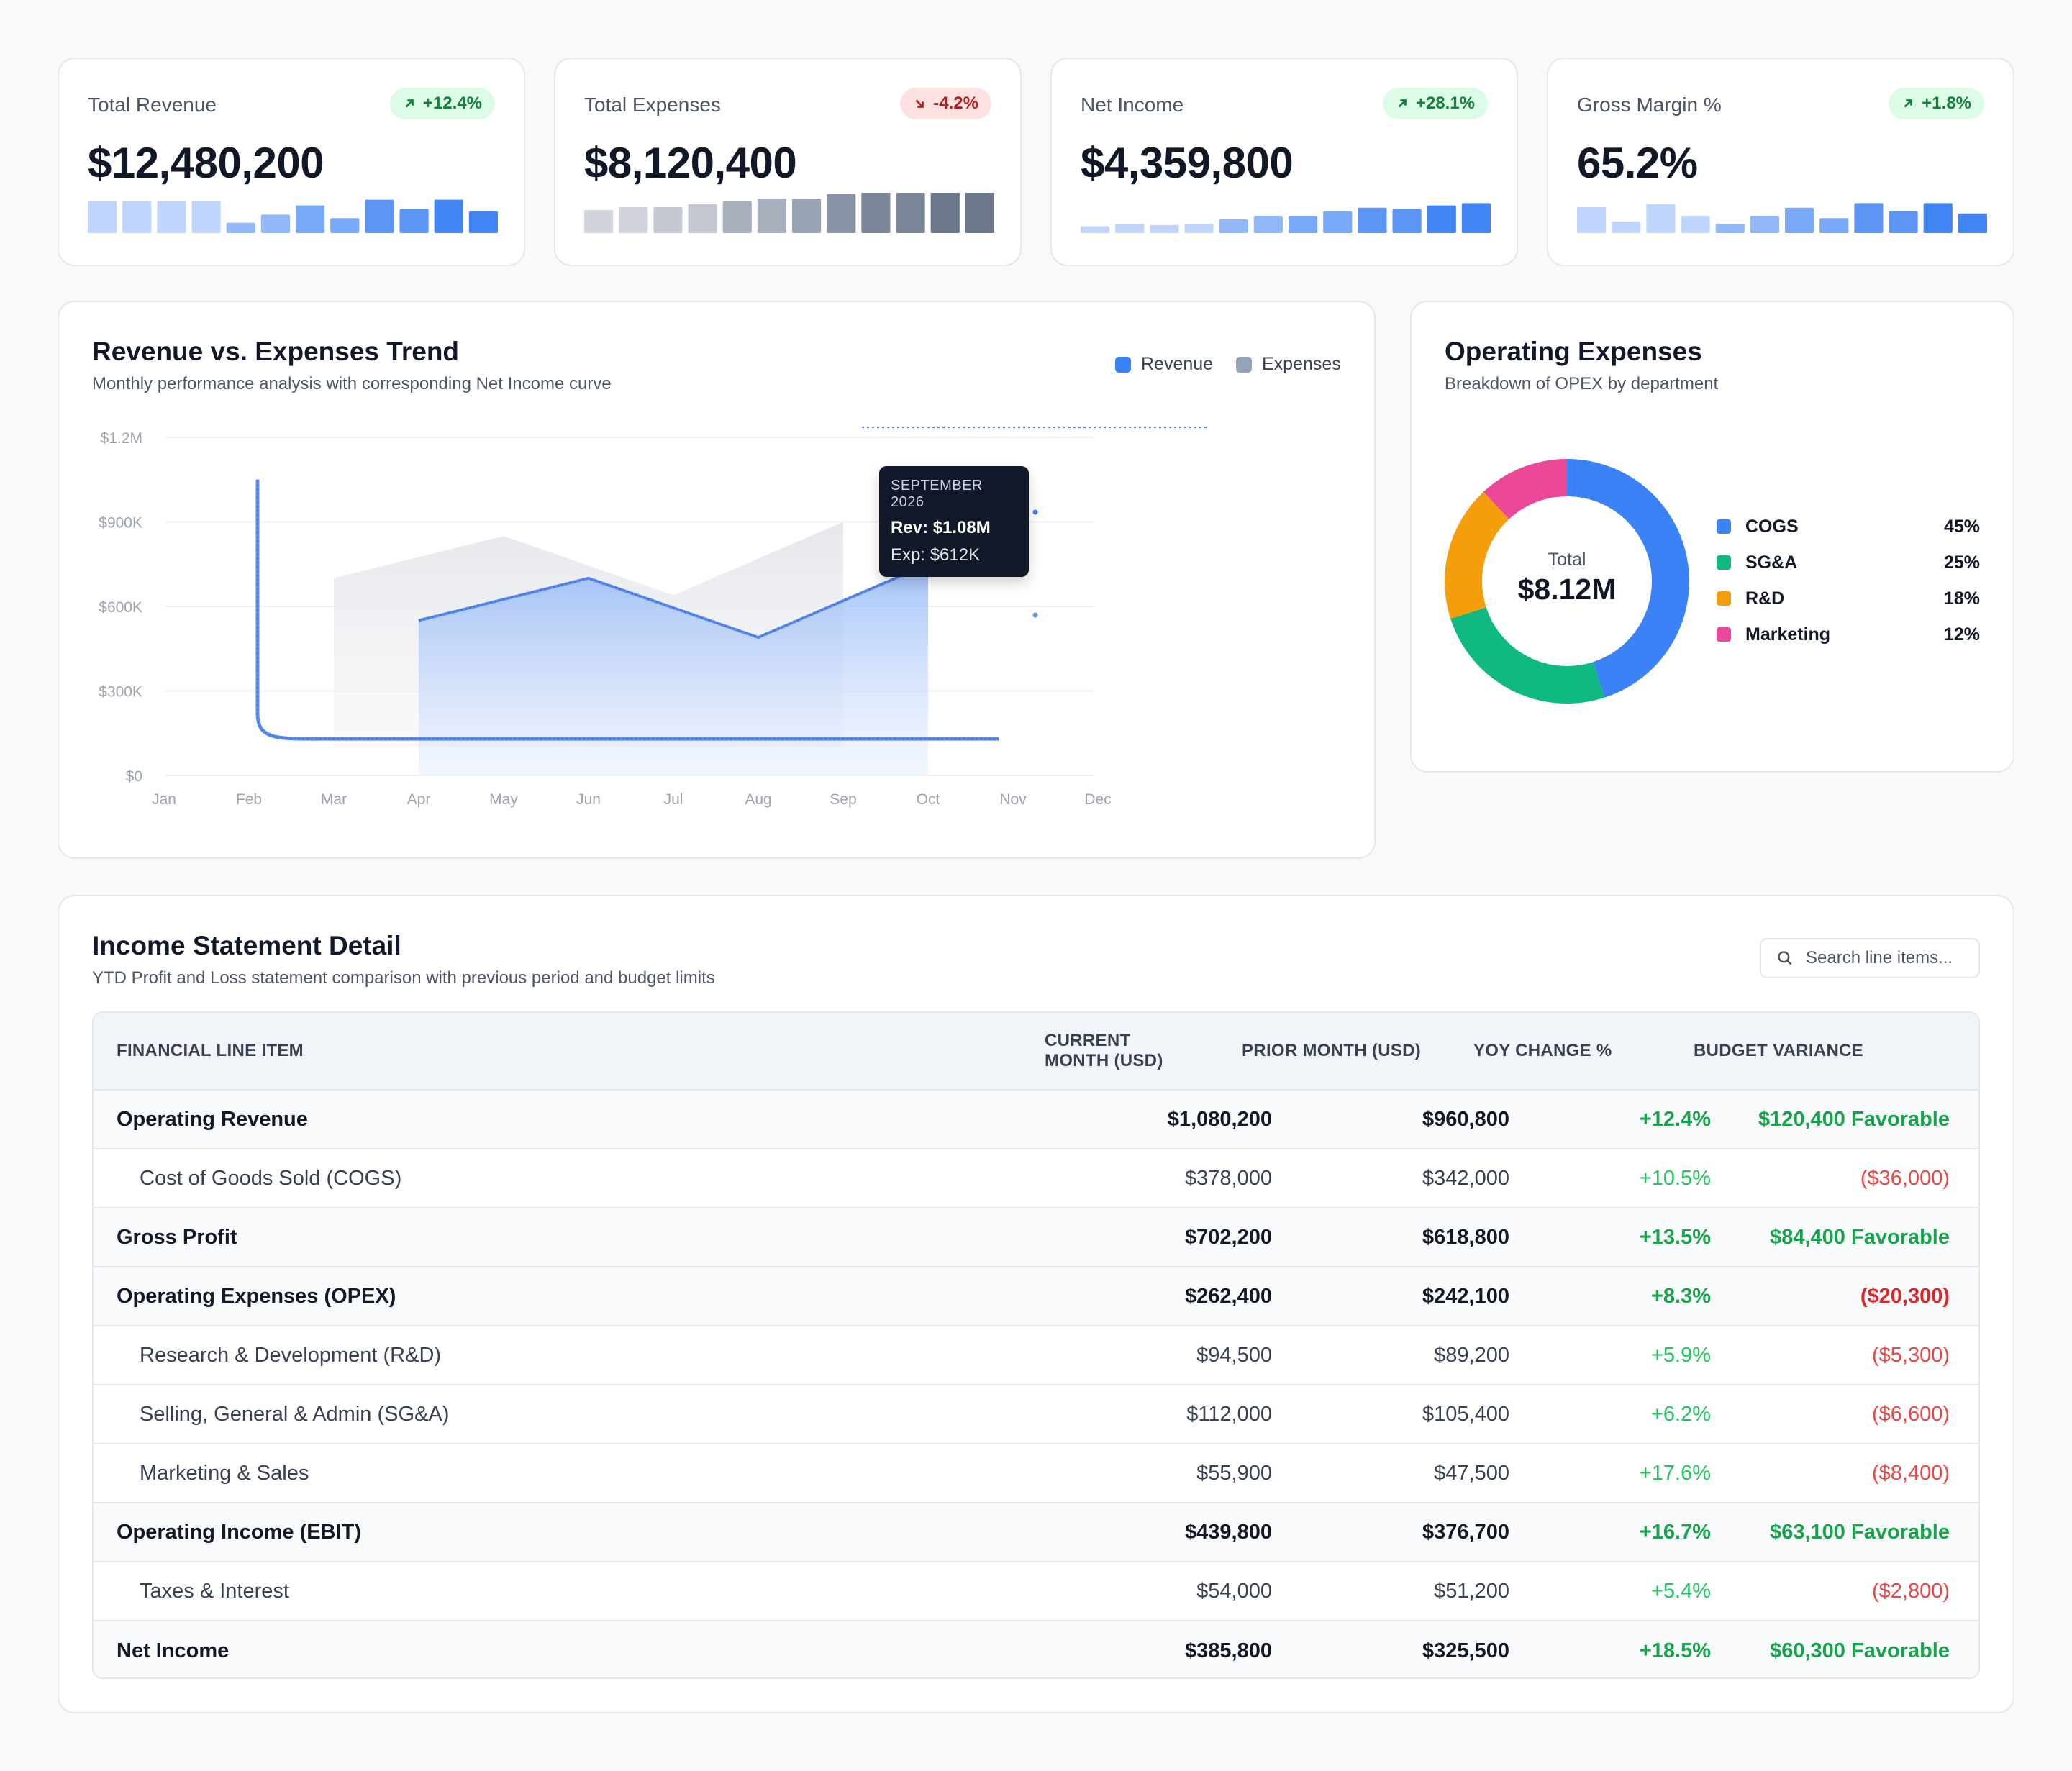 The height and width of the screenshot is (1771, 2072). Describe the element at coordinates (1435, 103) in the screenshot. I see `change-badge: +28.1%` at that location.